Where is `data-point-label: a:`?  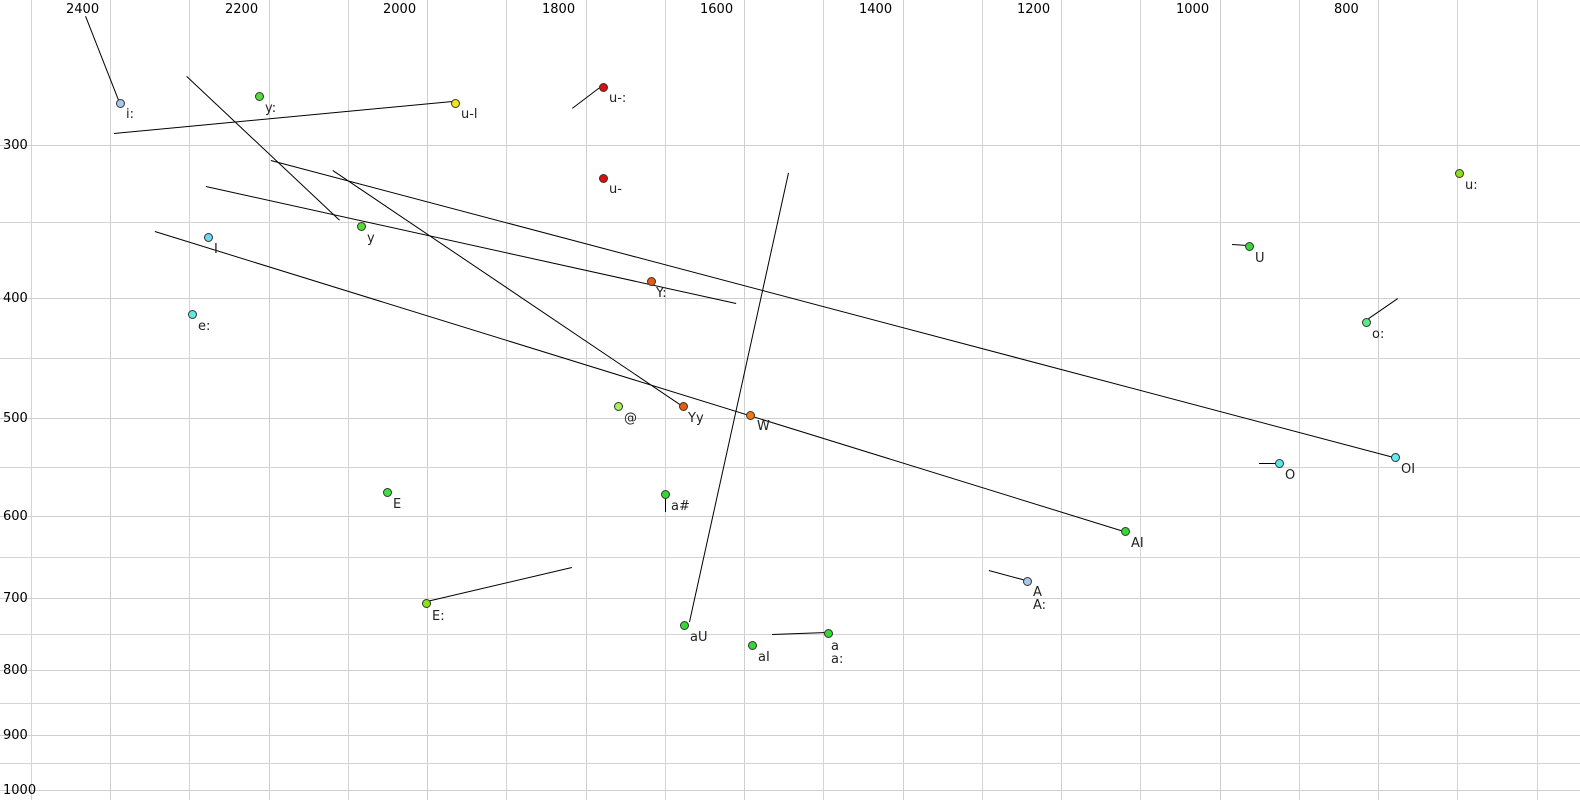
data-point-label: a: is located at coordinates (837, 659).